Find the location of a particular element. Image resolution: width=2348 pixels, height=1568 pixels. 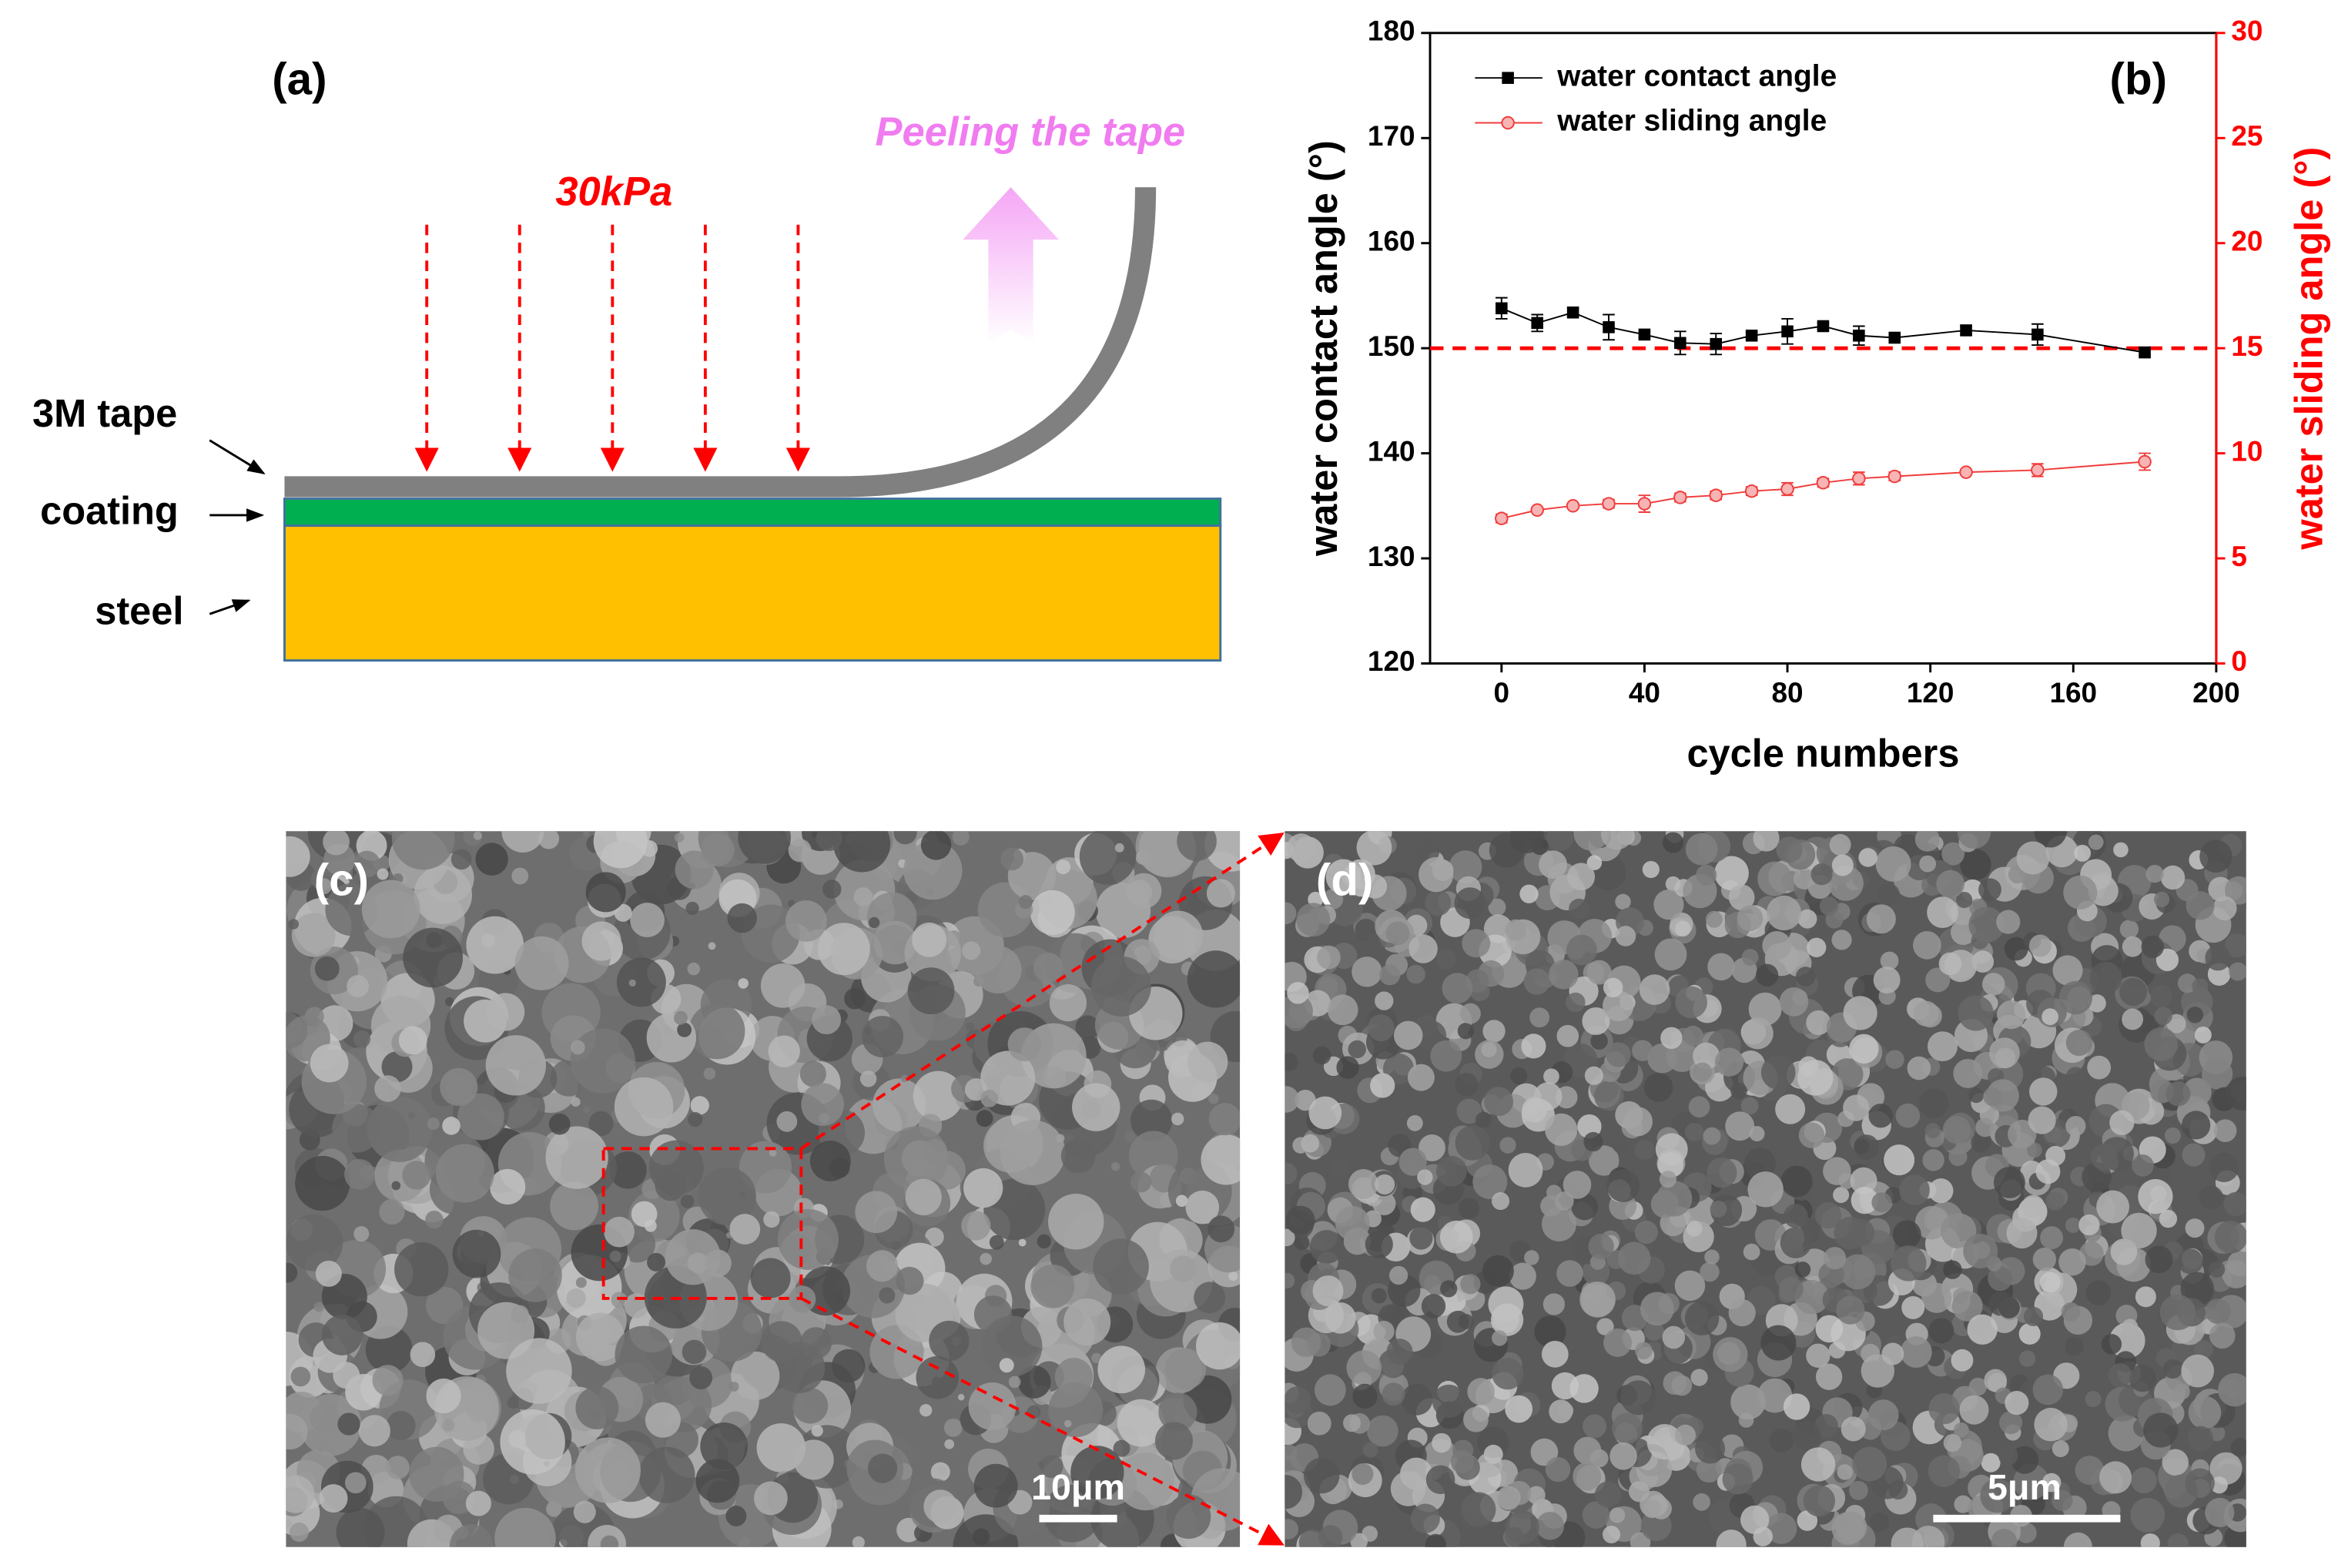

legend-marker is located at coordinates (1508, 123).